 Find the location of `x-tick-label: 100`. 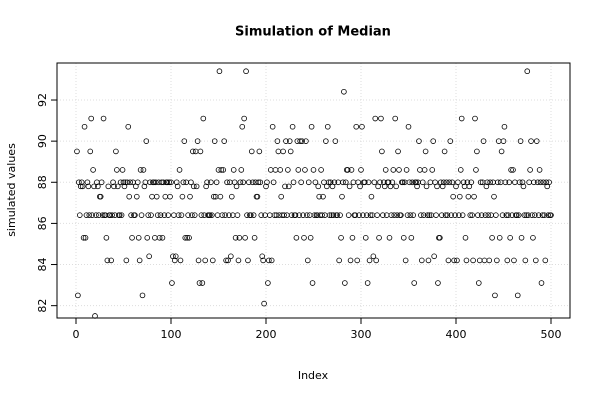

x-tick-label: 100 is located at coordinates (171, 334).